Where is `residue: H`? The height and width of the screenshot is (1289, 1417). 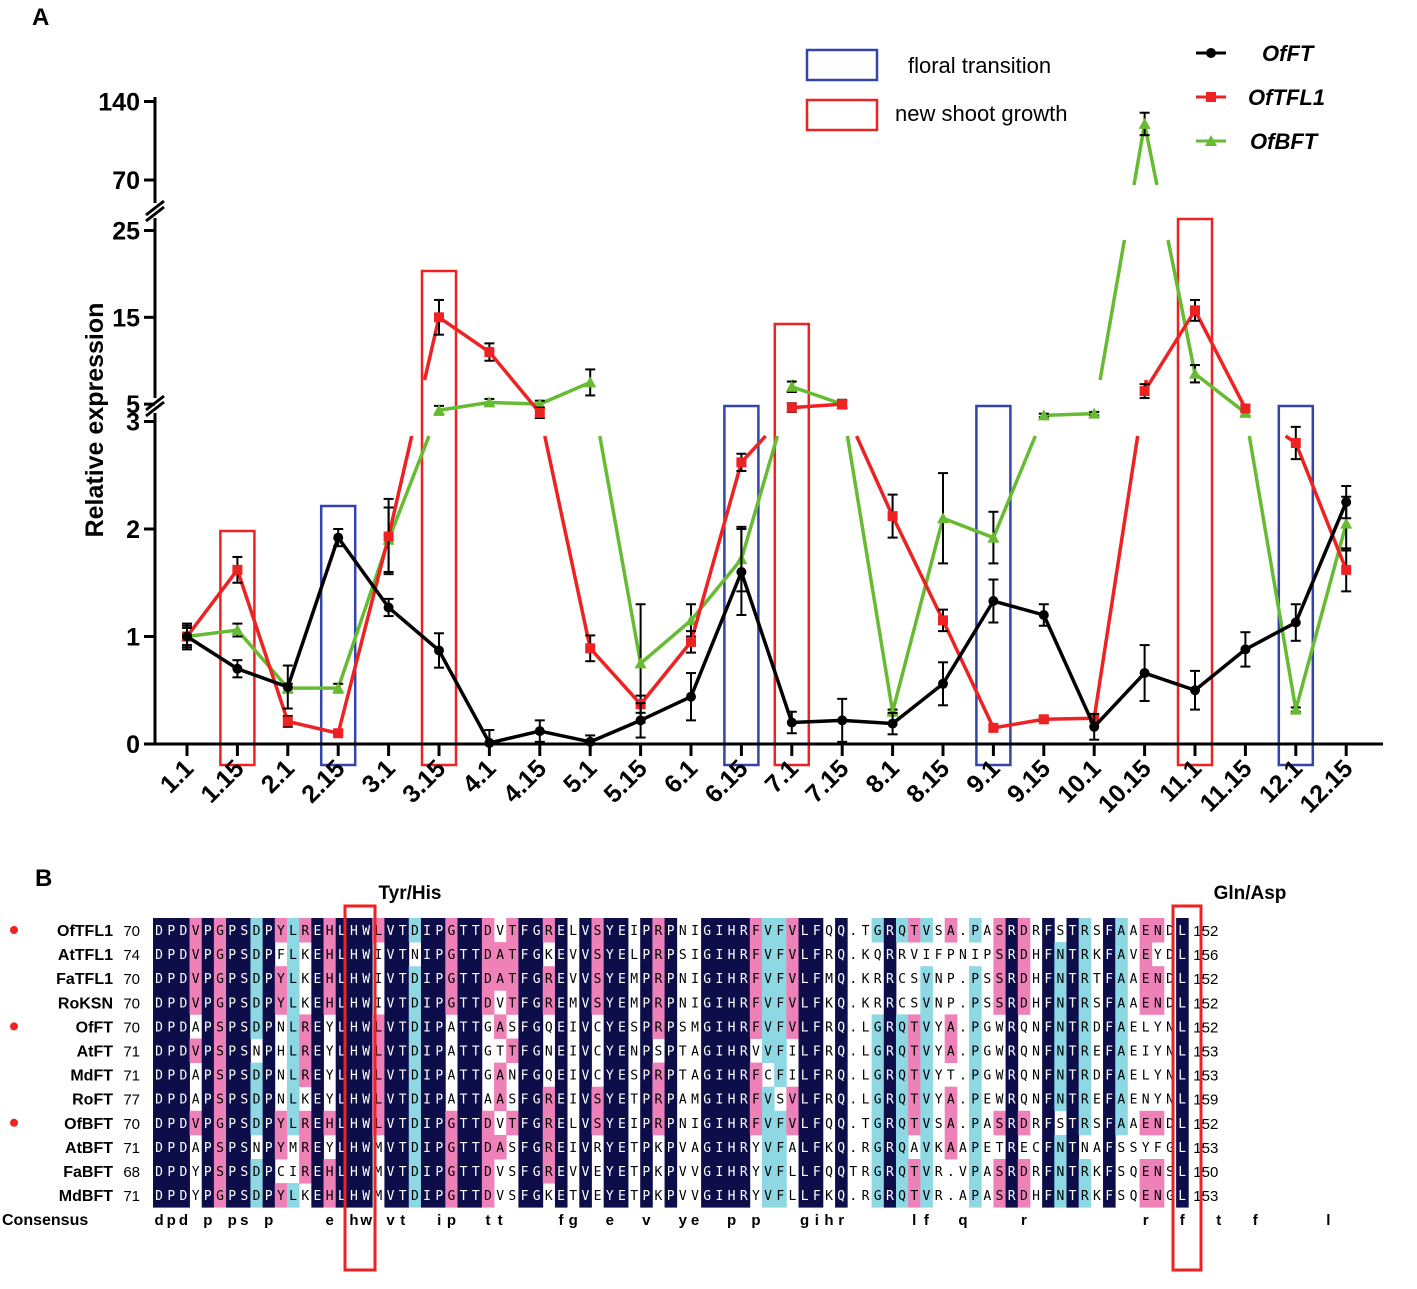
residue: H is located at coordinates (732, 1027).